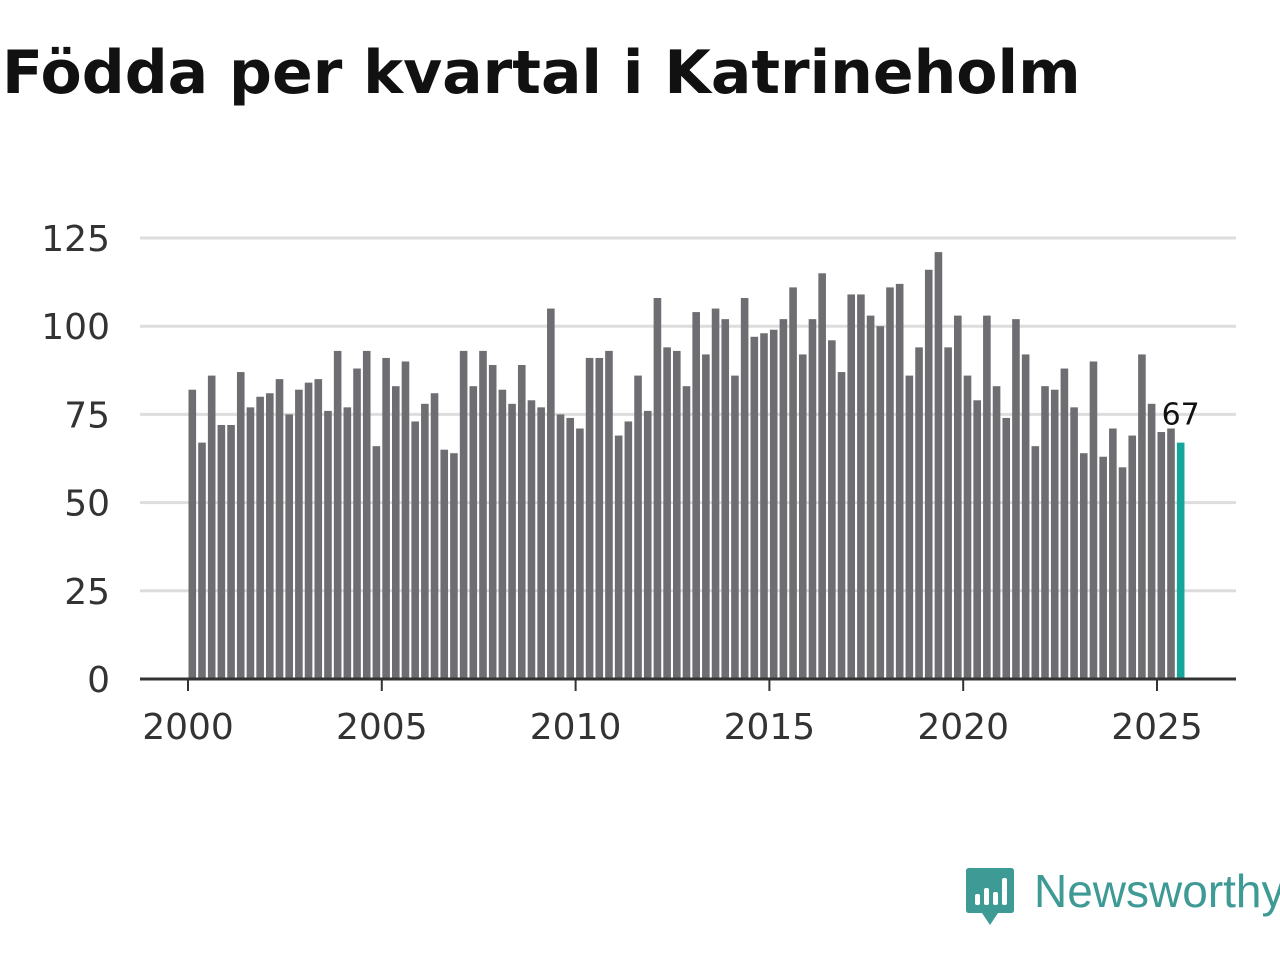 Image resolution: width=1280 pixels, height=960 pixels. What do you see at coordinates (87, 504) in the screenshot?
I see `y-tick-label: 50` at bounding box center [87, 504].